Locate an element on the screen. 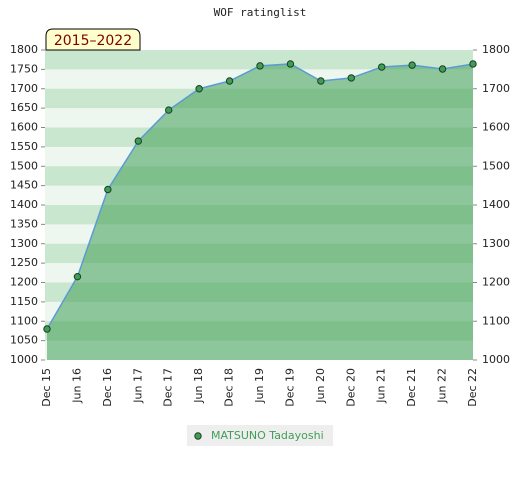  annotation: 2015–2022 is located at coordinates (93, 41).